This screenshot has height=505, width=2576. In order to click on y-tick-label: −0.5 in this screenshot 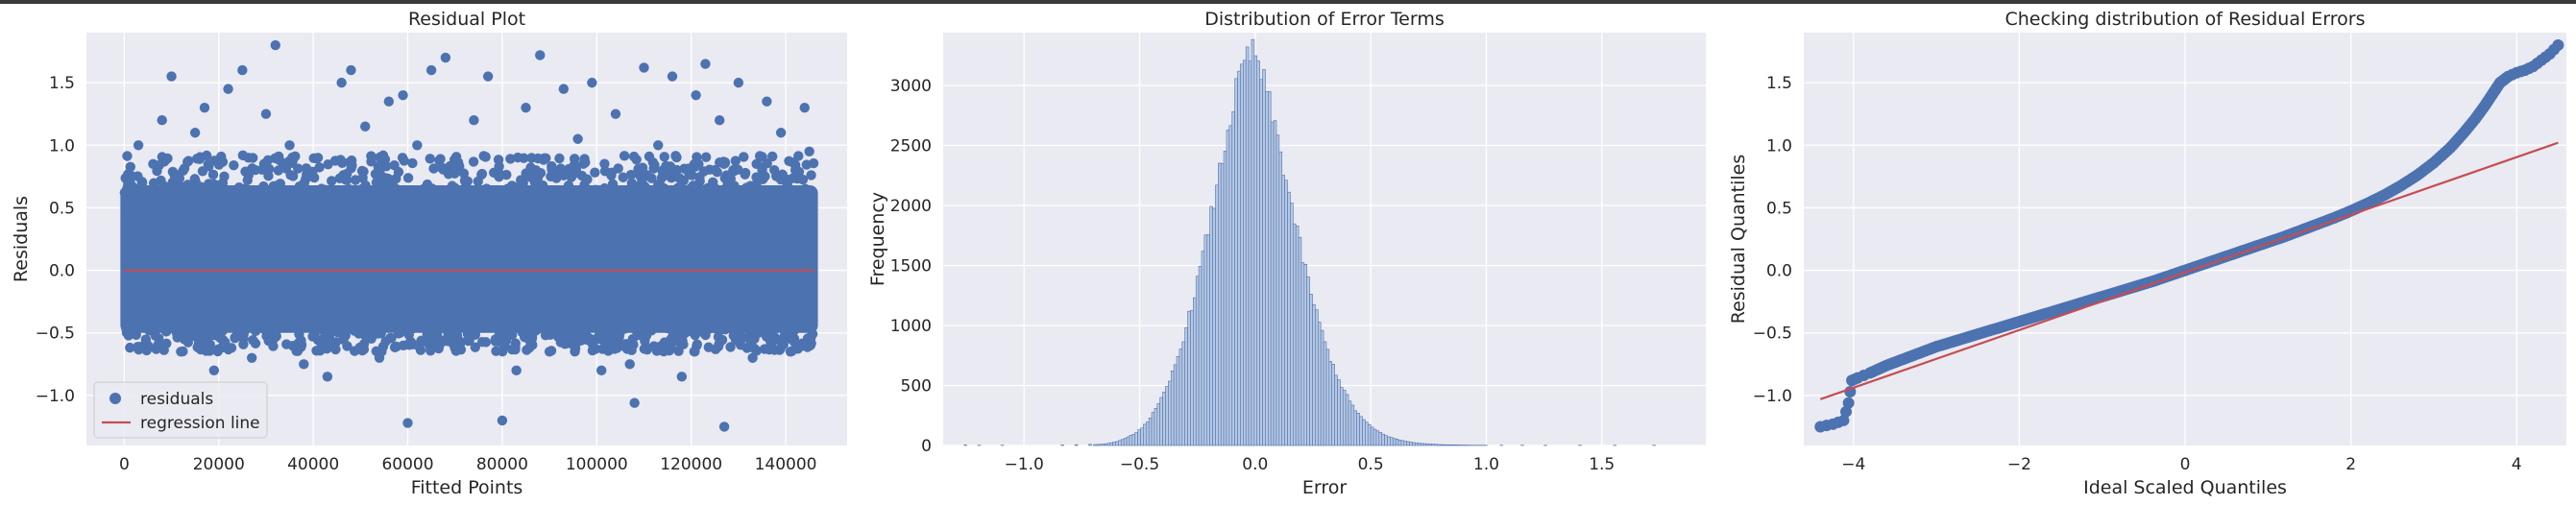, I will do `click(55, 334)`.